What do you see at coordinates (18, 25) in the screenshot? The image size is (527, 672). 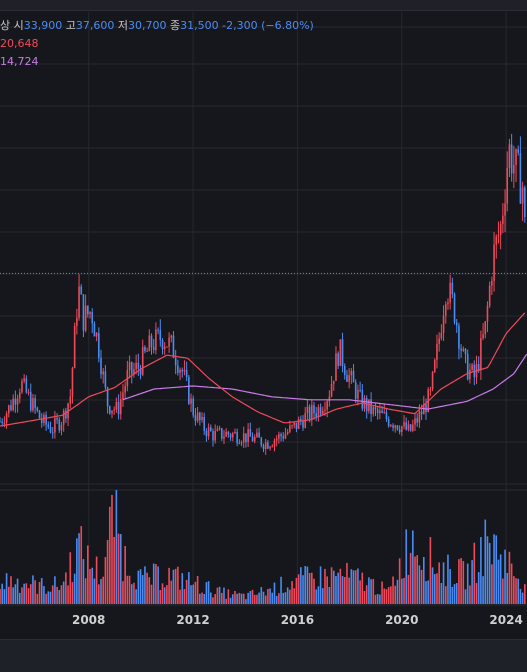 I see `open-label: 시` at bounding box center [18, 25].